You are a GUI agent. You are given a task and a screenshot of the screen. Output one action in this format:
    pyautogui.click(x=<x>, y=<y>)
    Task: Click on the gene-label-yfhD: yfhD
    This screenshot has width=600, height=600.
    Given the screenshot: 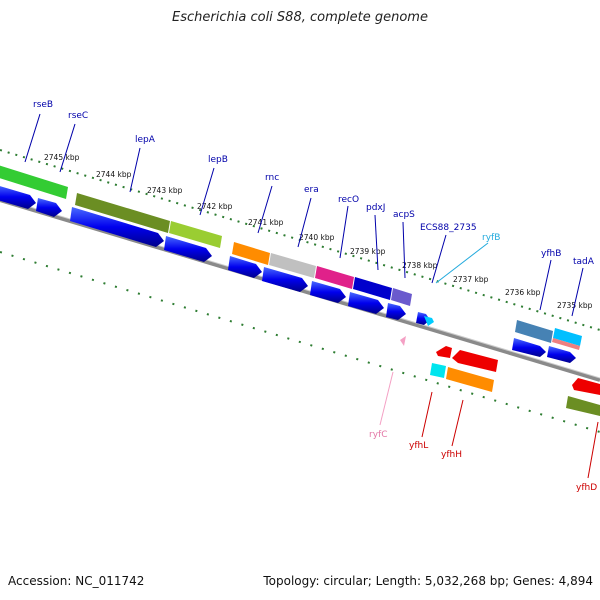 What is the action you would take?
    pyautogui.click(x=586, y=488)
    